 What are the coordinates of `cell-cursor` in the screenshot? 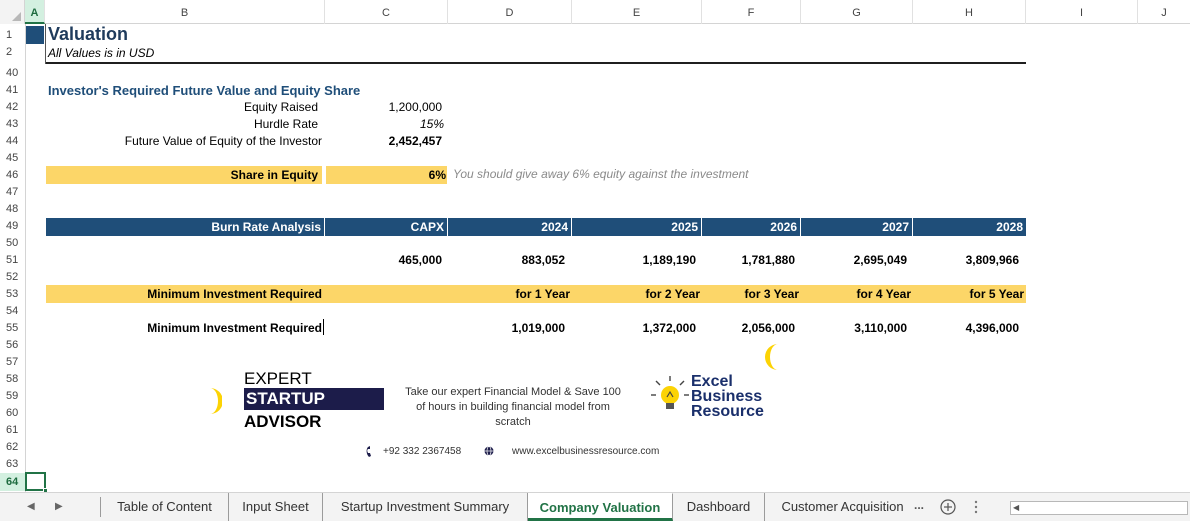 It's located at (323, 327).